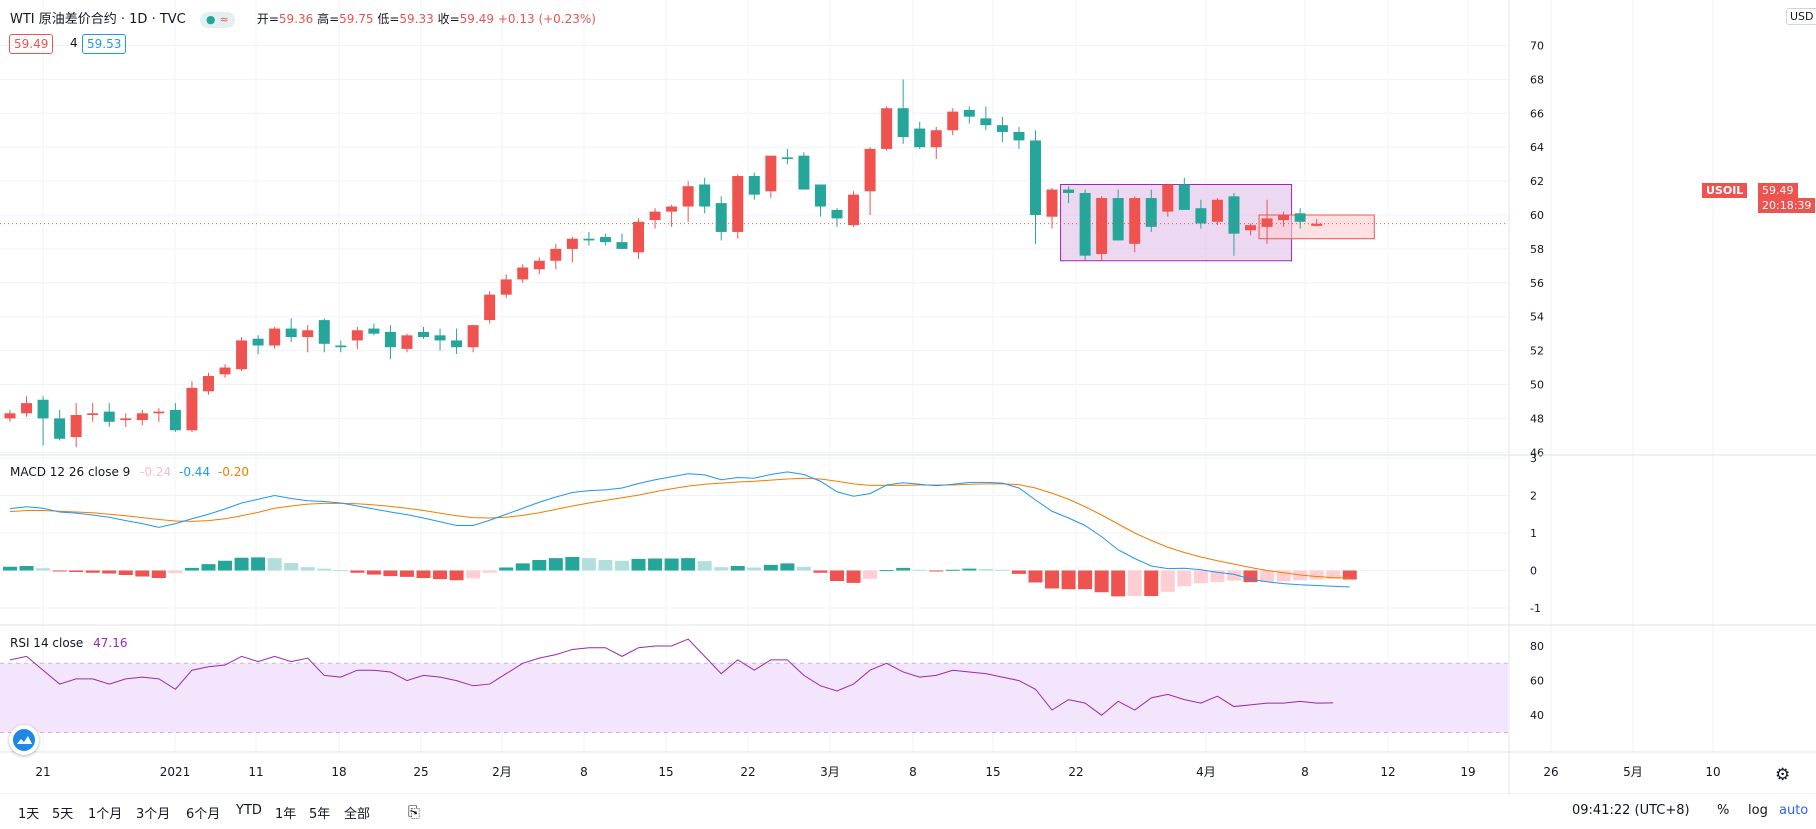  I want to click on timeframe-button: YTD, so click(249, 810).